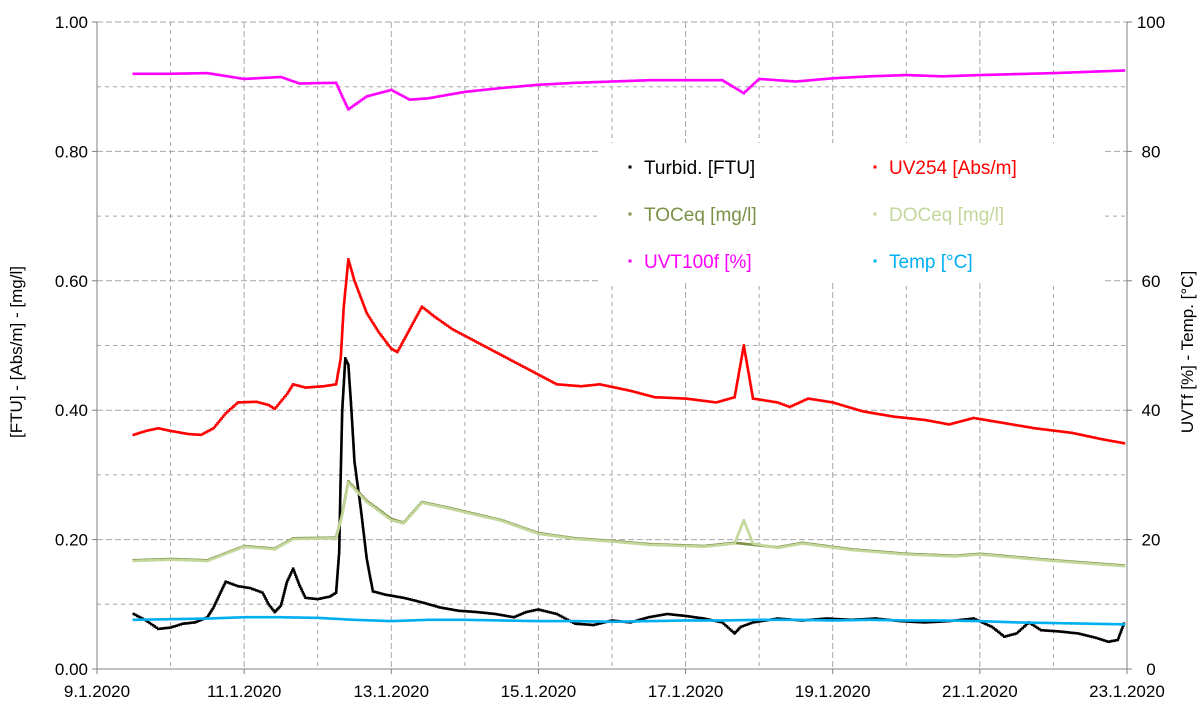 The height and width of the screenshot is (708, 1203). Describe the element at coordinates (700, 215) in the screenshot. I see `legend-label: TOCeq [mg/l]` at that location.